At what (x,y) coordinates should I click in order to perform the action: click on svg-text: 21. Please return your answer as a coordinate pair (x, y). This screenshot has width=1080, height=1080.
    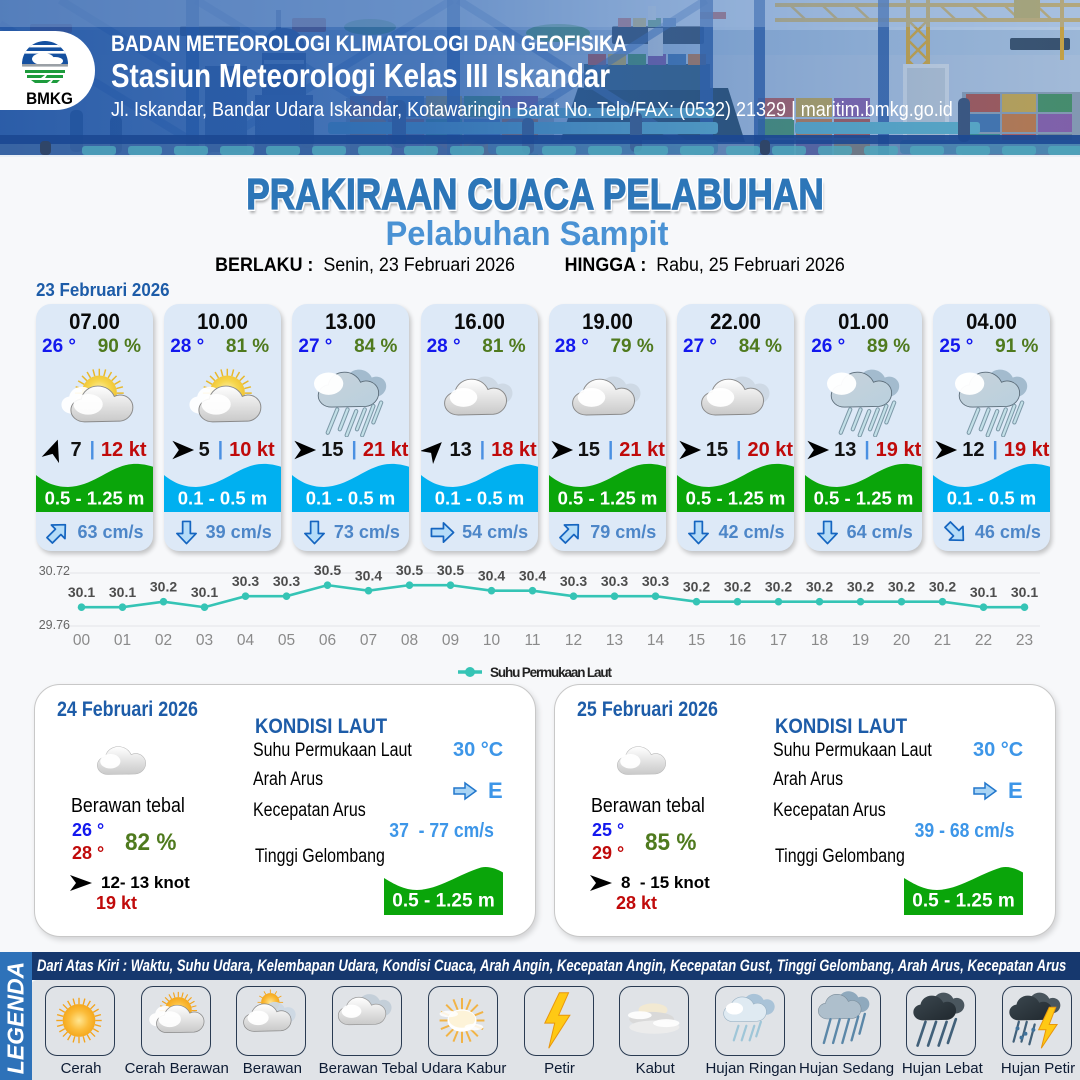
    Looking at the image, I should click on (942, 640).